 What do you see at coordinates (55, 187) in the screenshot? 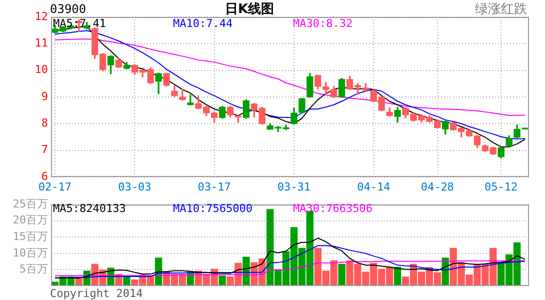
I see `x-tick-label: 02-17` at bounding box center [55, 187].